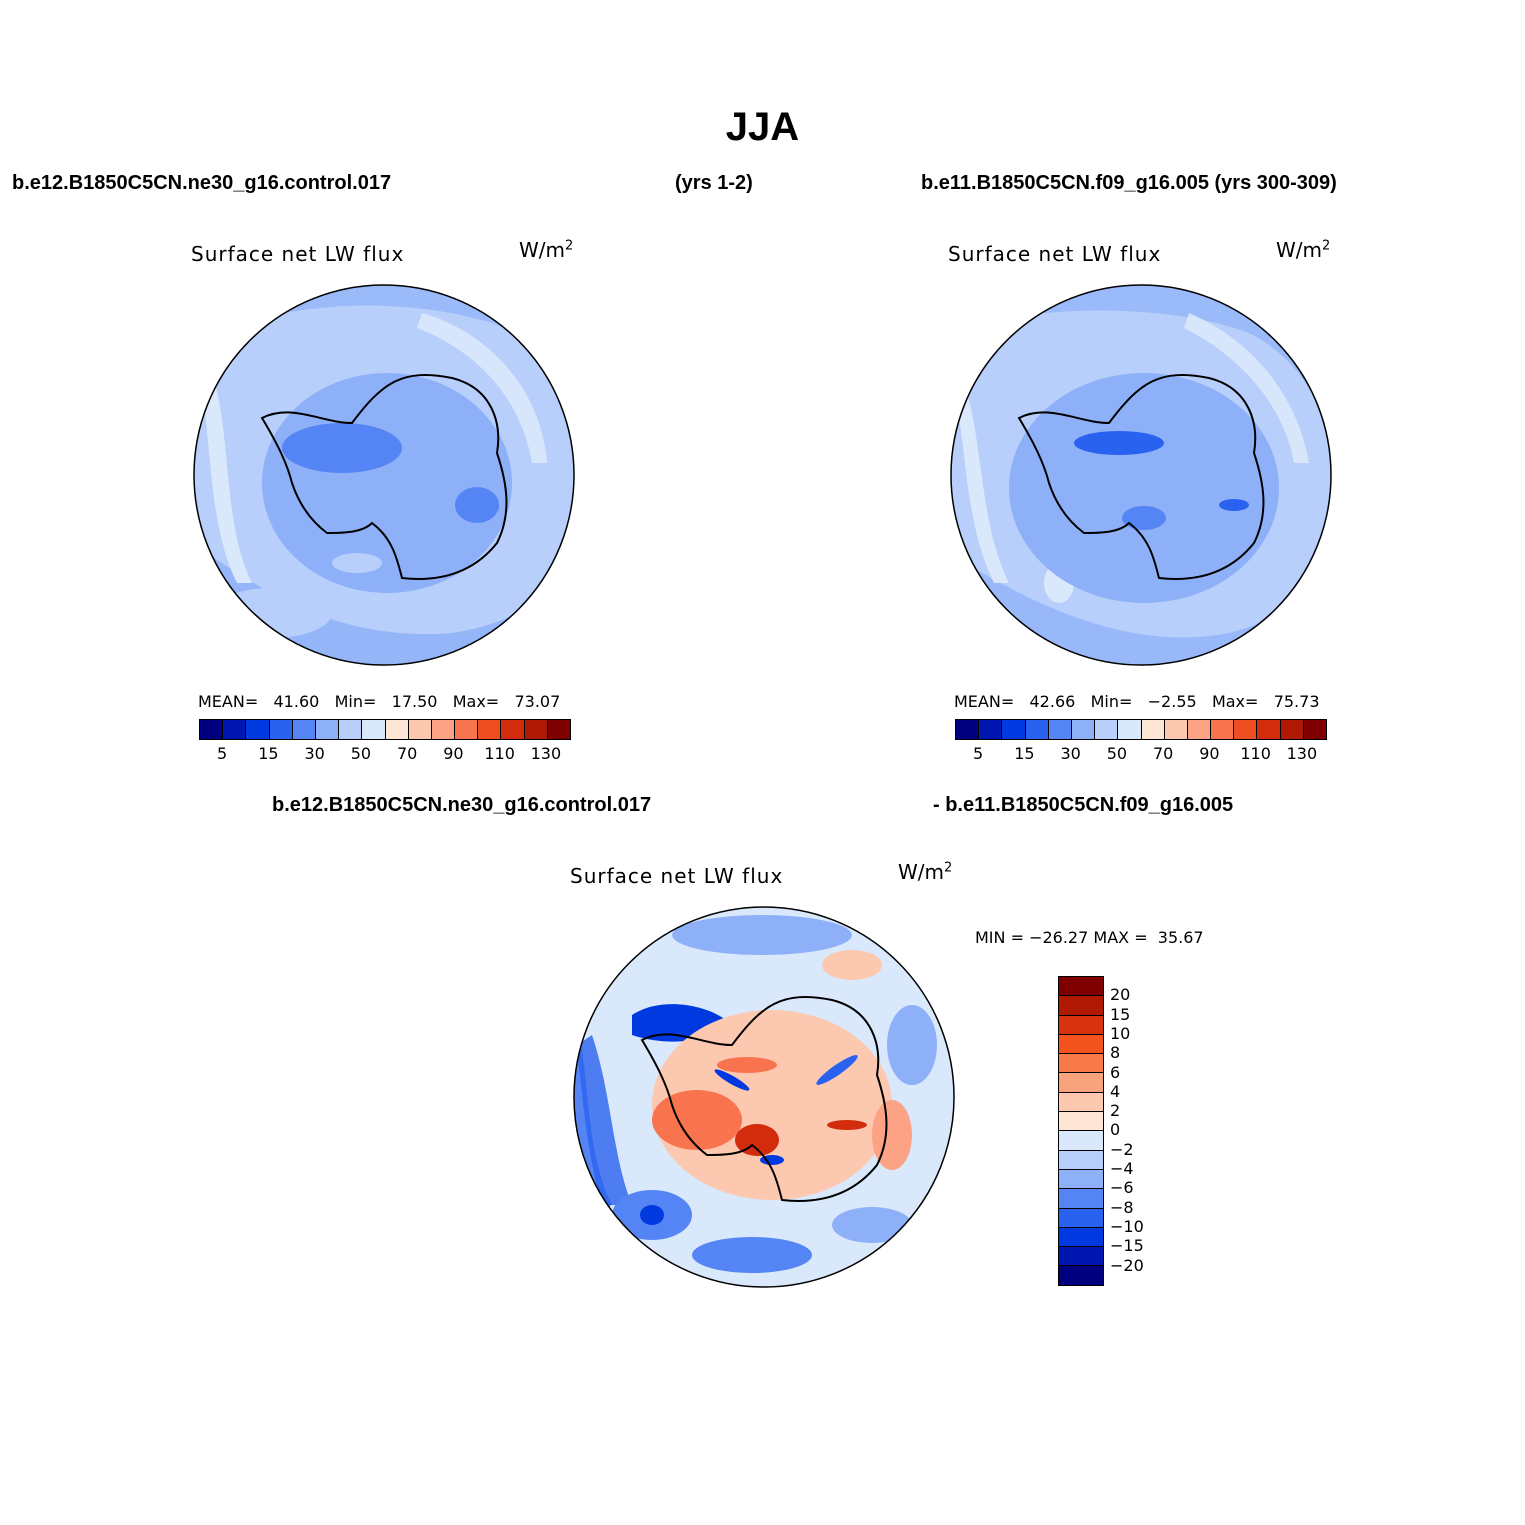  I want to click on page-title: JJA, so click(762, 127).